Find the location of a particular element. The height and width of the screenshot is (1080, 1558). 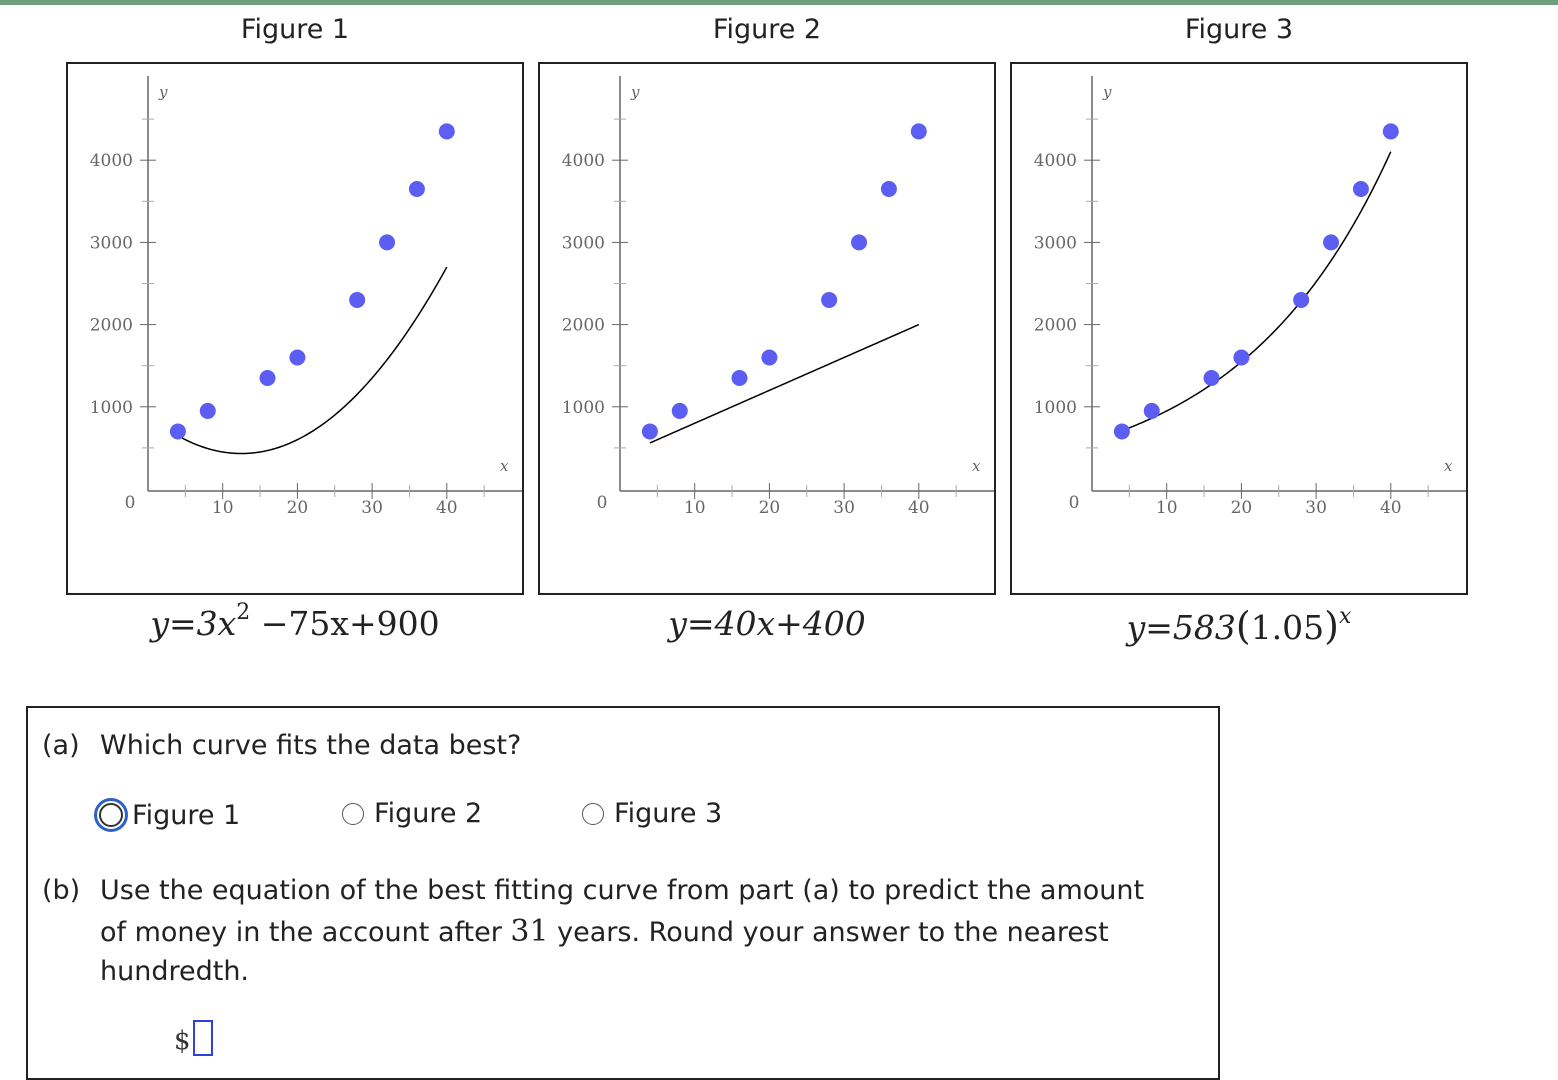

part-b-line-3: hundredth. is located at coordinates (175, 971).